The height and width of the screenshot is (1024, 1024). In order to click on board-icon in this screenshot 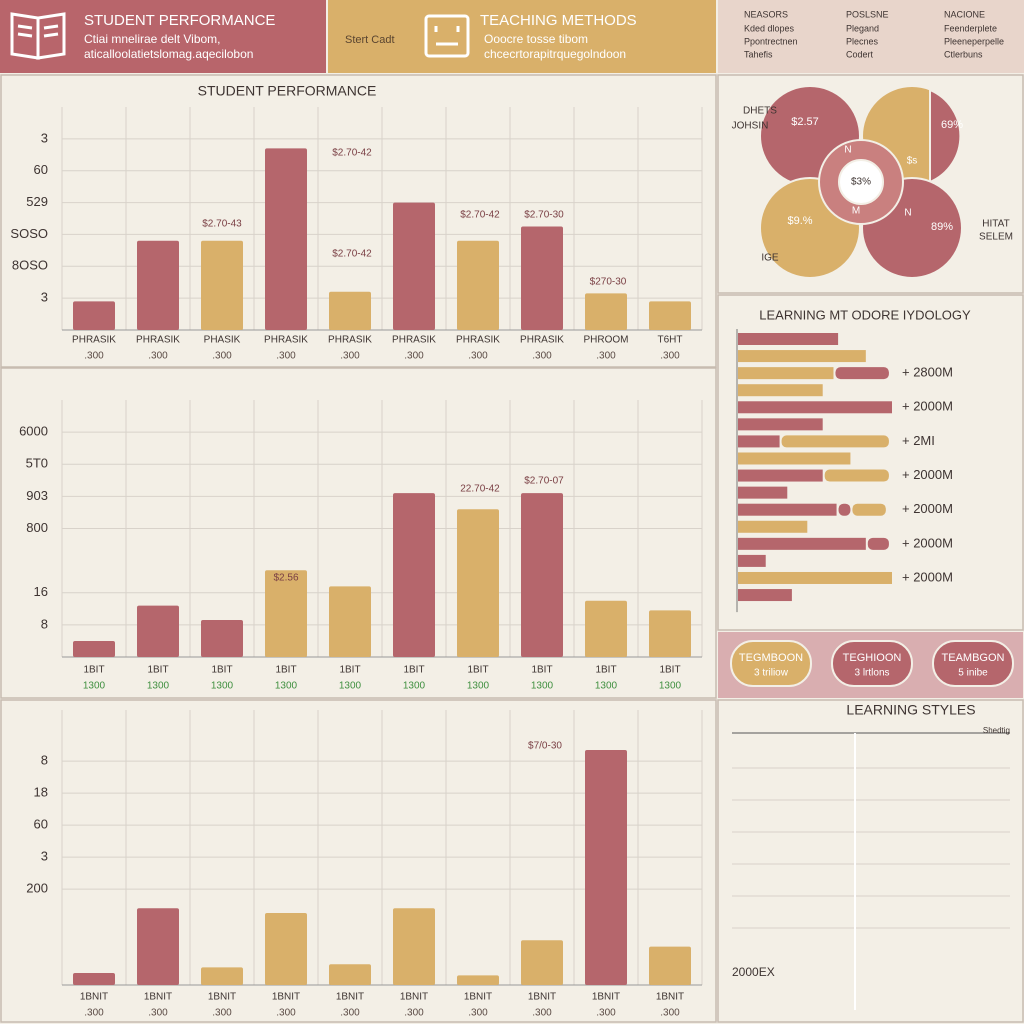, I will do `click(447, 36)`.